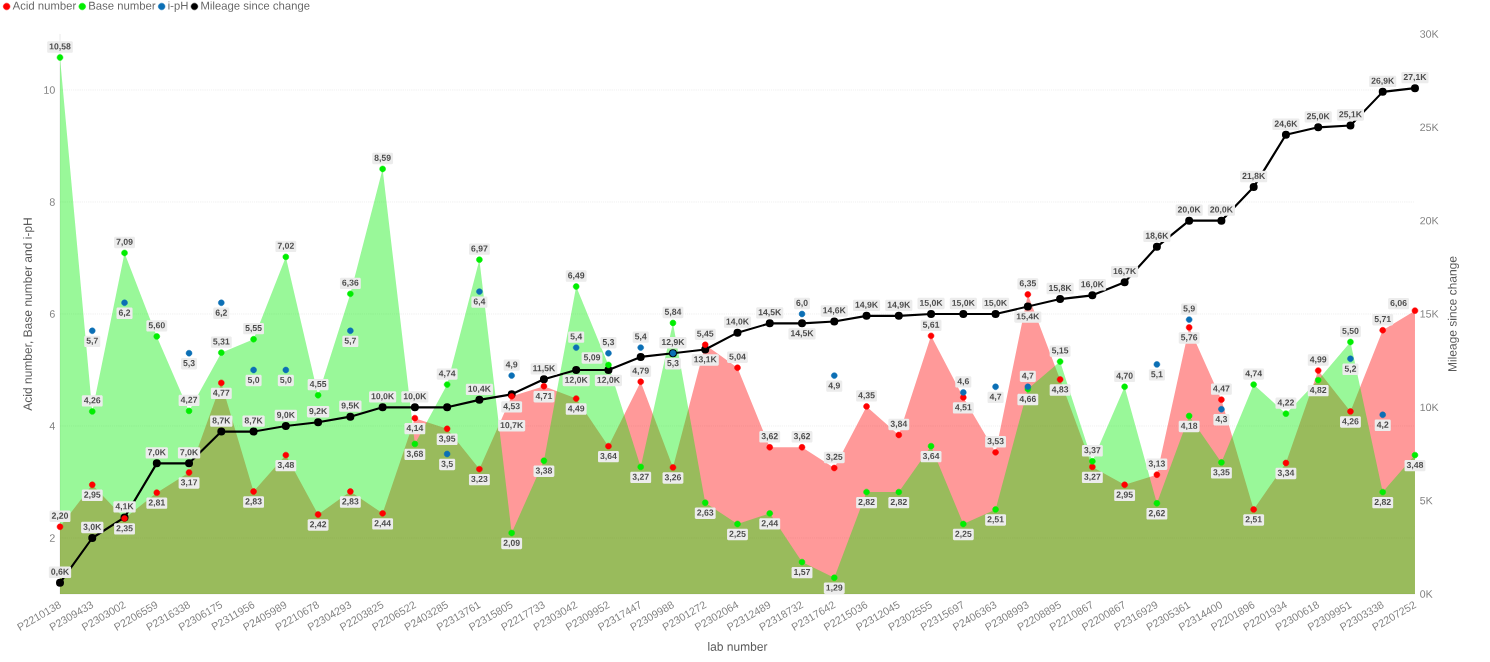 This screenshot has width=1490, height=662. Describe the element at coordinates (576, 409) in the screenshot. I see `data-label: 4,49` at that location.